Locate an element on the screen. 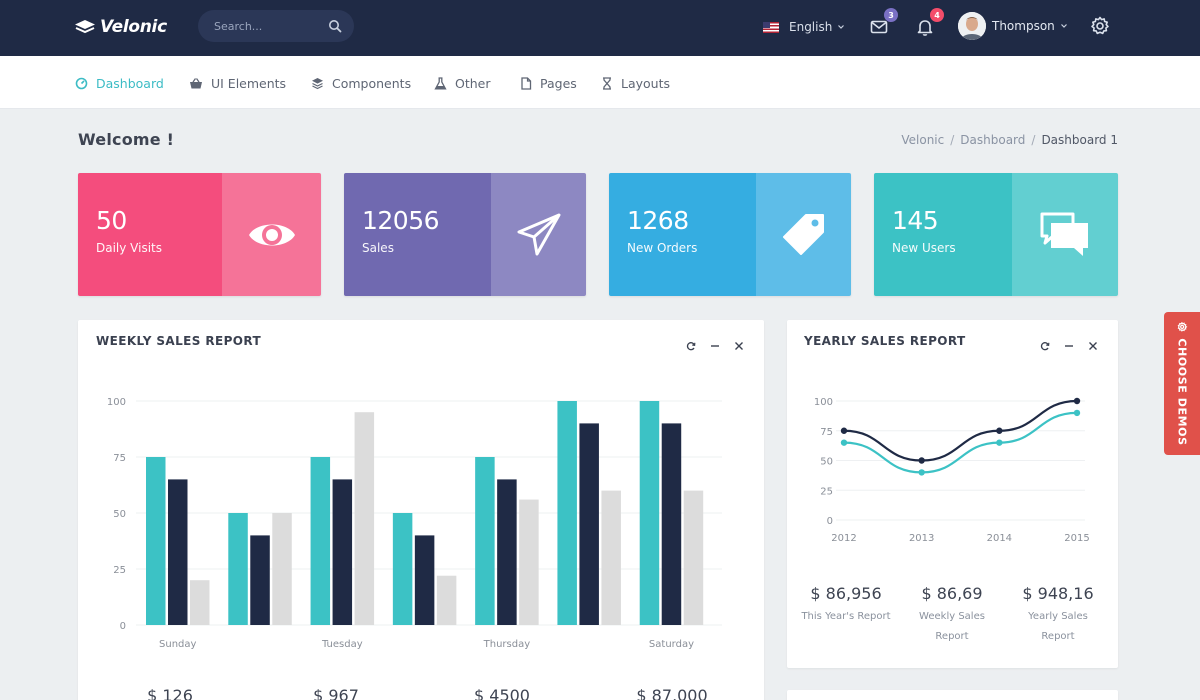 Image resolution: width=1200 pixels, height=700 pixels. gear-icon is located at coordinates (1100, 26).